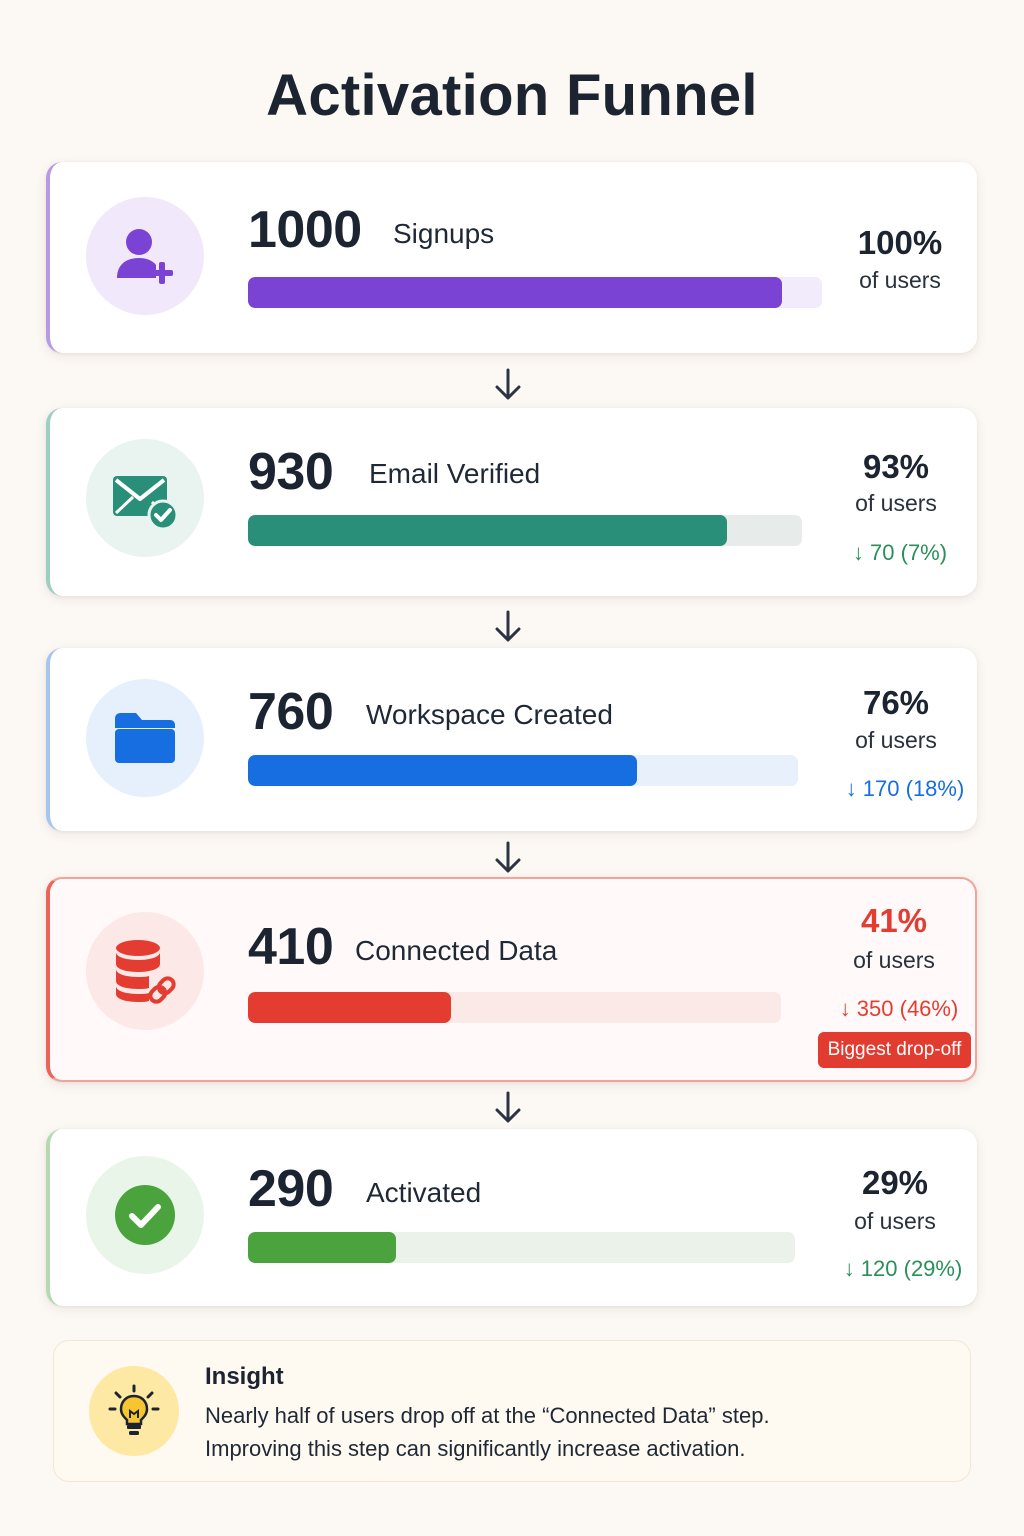 The image size is (1024, 1536). What do you see at coordinates (511, 257) in the screenshot?
I see `funnel-step-signups: 1000 Signups 100% of users` at bounding box center [511, 257].